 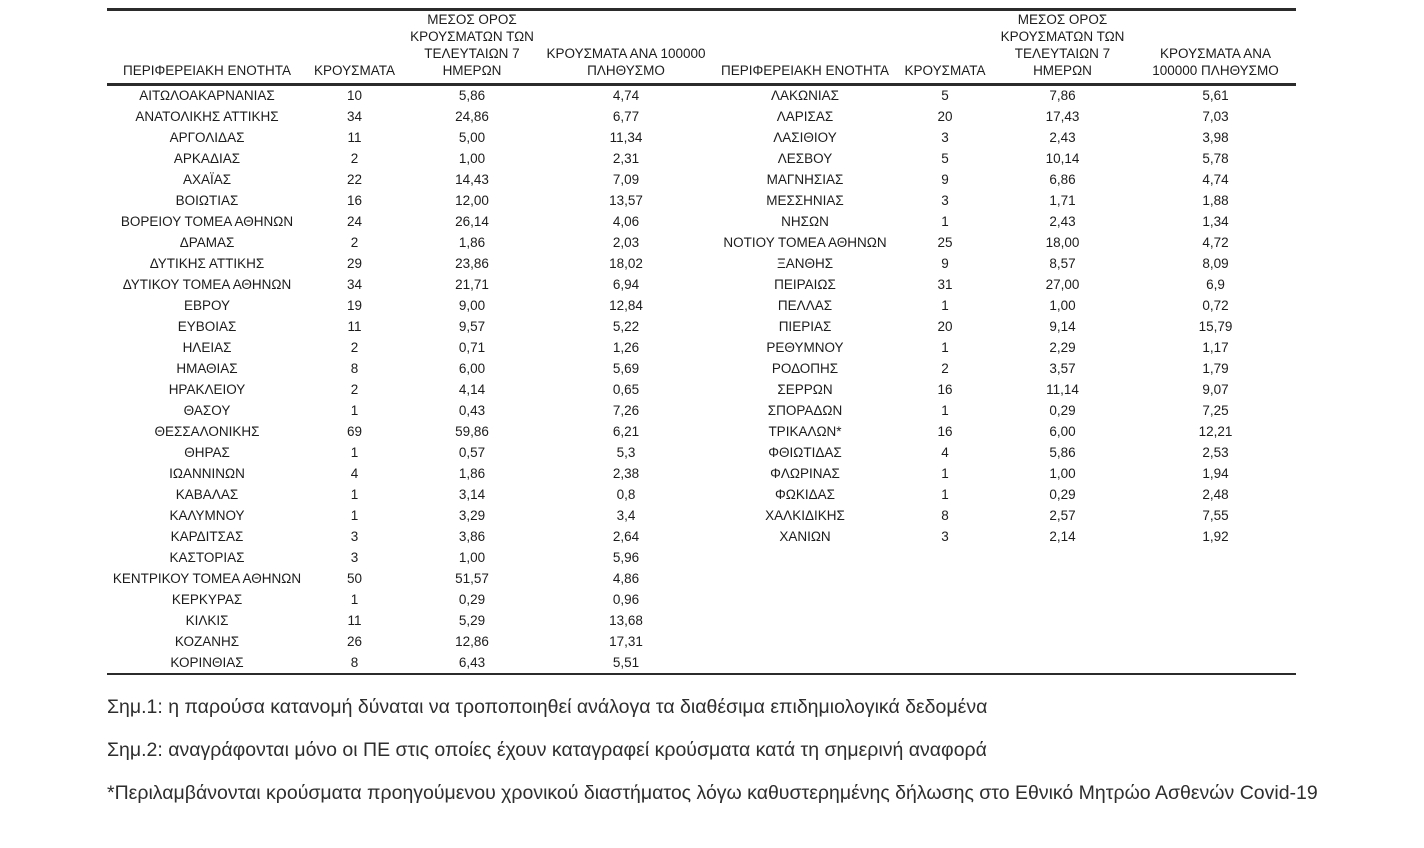 What do you see at coordinates (1215, 158) in the screenshot?
I see `per-100k-cell: 5,78` at bounding box center [1215, 158].